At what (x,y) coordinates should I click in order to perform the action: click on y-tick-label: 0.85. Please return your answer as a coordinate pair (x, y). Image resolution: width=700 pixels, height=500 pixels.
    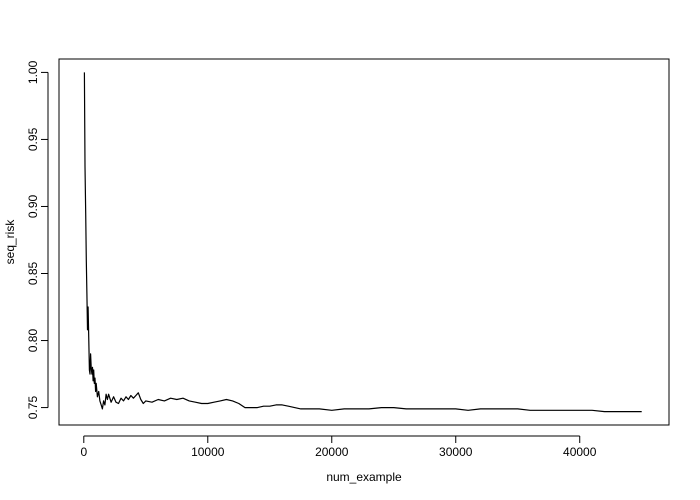
    Looking at the image, I should click on (33, 274).